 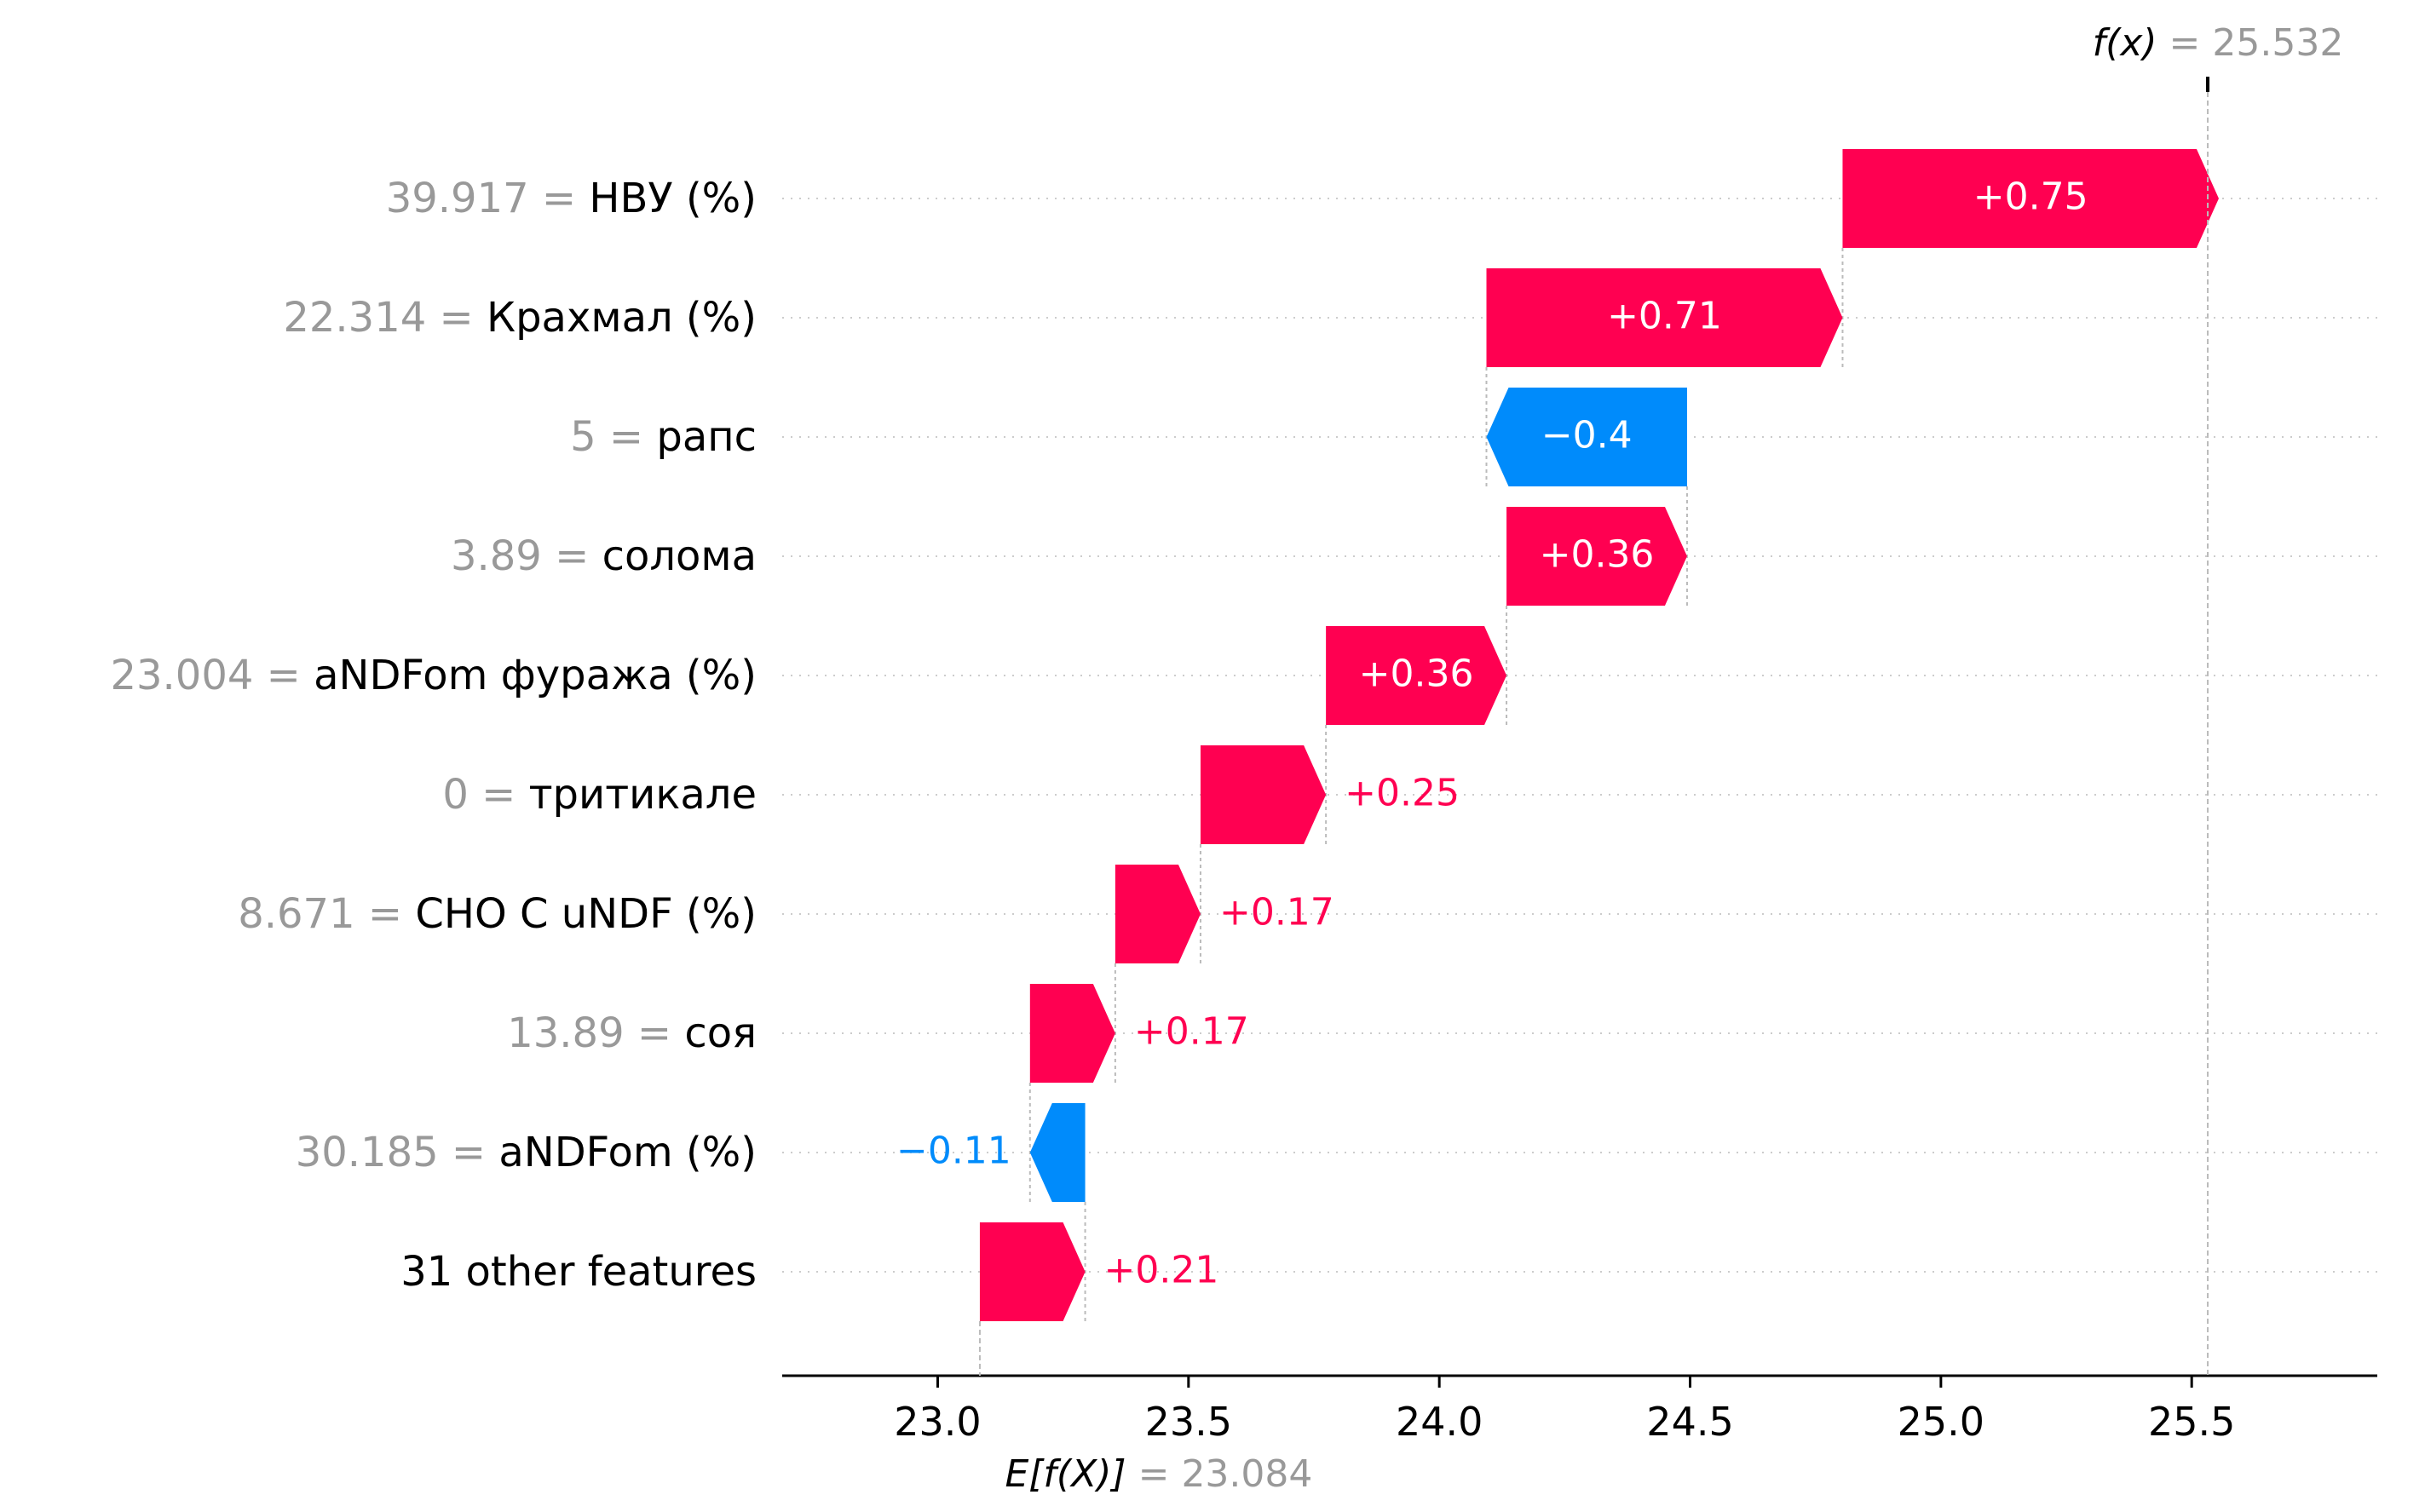 I want to click on feature-name: тритикале, so click(x=643, y=795).